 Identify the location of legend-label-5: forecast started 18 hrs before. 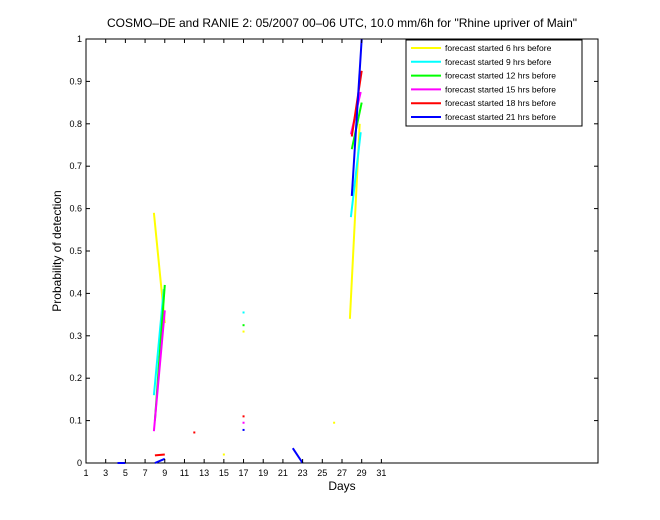
(500, 103).